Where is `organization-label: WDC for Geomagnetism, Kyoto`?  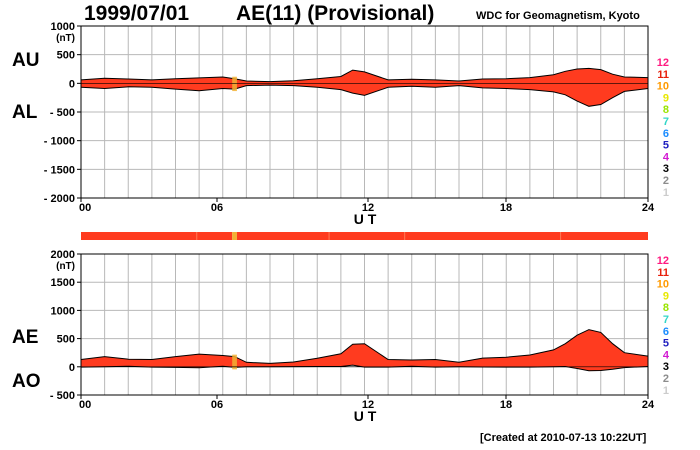 organization-label: WDC for Geomagnetism, Kyoto is located at coordinates (558, 16).